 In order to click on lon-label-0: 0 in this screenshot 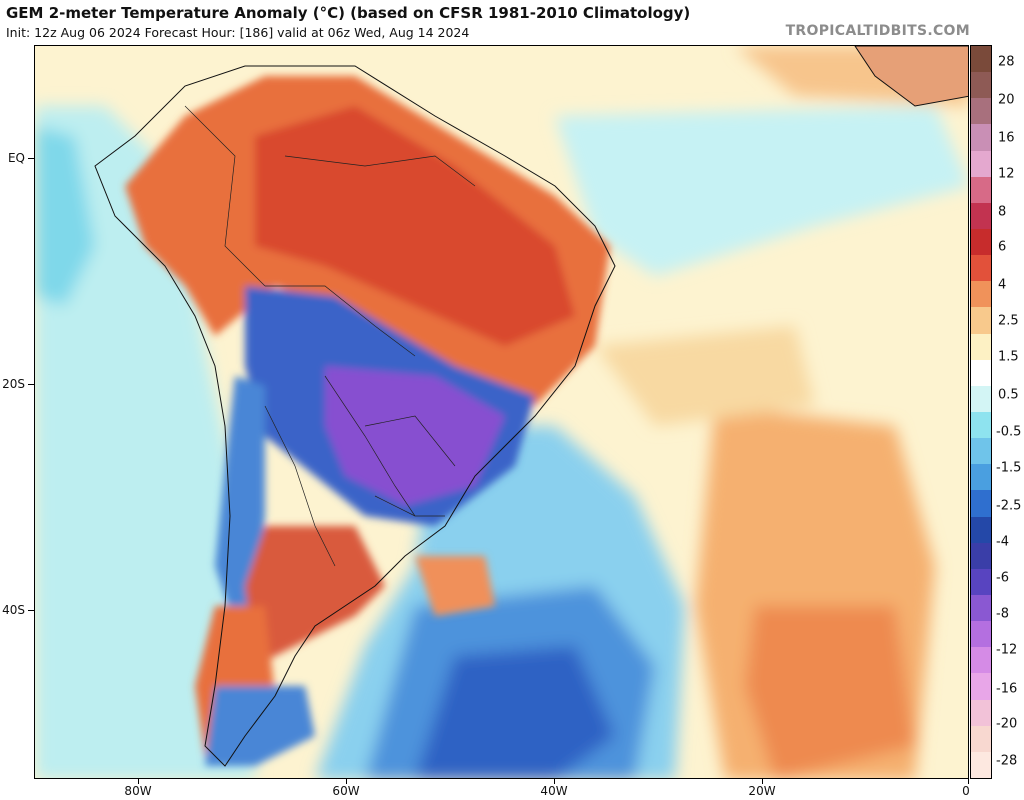, I will do `click(966, 791)`.